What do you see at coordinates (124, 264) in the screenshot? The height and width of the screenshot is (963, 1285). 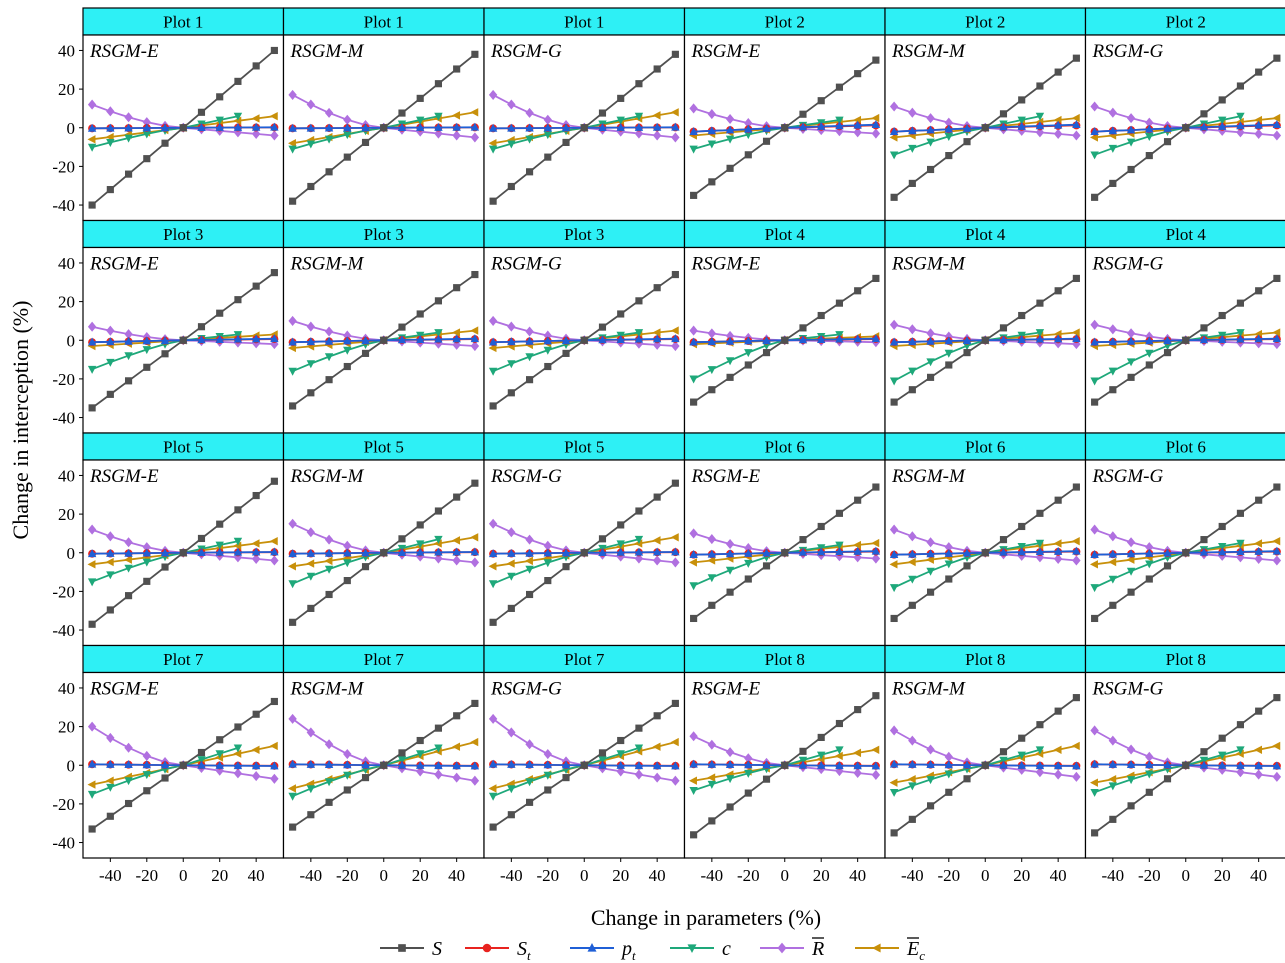 I see `panel-model-label: RSGM-E` at bounding box center [124, 264].